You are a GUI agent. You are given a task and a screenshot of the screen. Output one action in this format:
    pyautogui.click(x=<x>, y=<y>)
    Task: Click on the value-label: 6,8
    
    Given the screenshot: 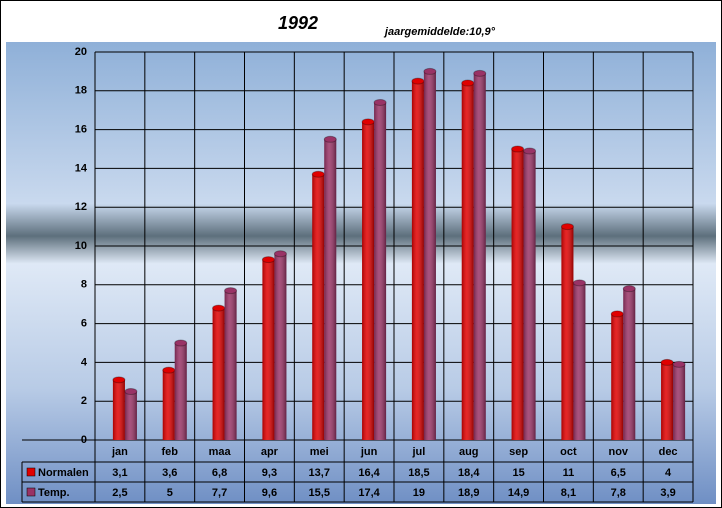 What is the action you would take?
    pyautogui.click(x=219, y=473)
    